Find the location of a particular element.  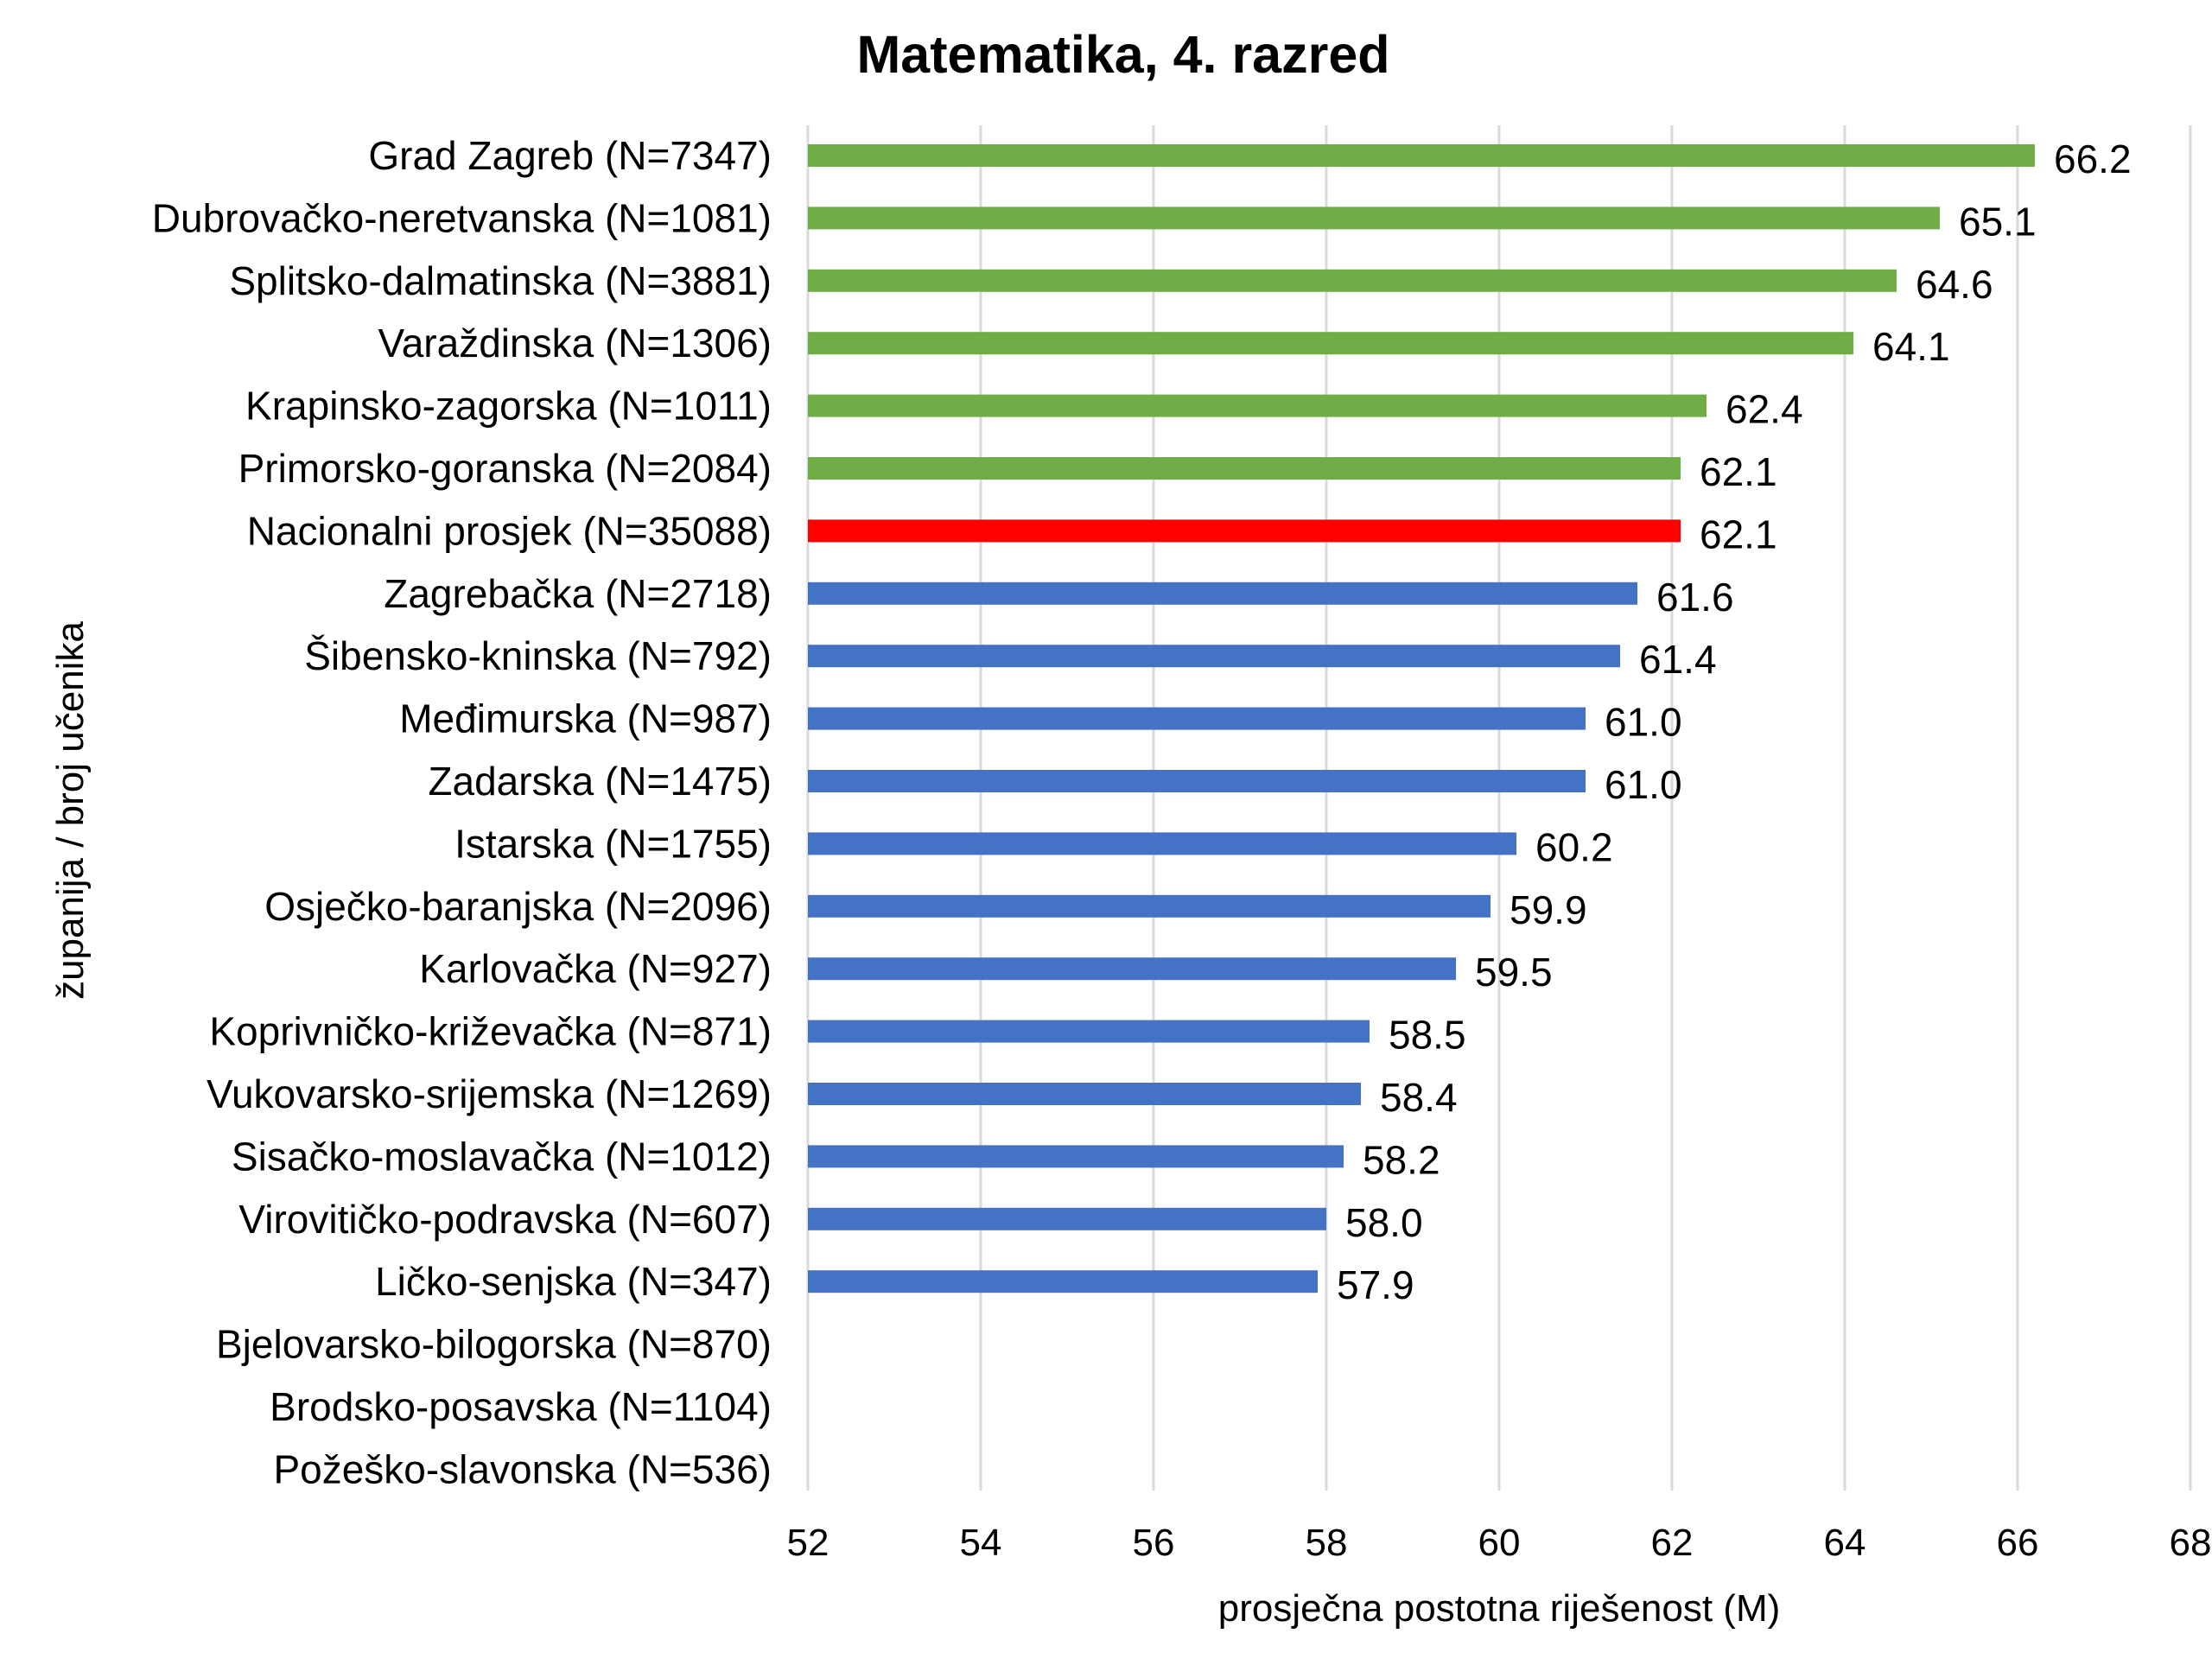

category-label: Koprivničko-križevačka (N=871) is located at coordinates (490, 1031).